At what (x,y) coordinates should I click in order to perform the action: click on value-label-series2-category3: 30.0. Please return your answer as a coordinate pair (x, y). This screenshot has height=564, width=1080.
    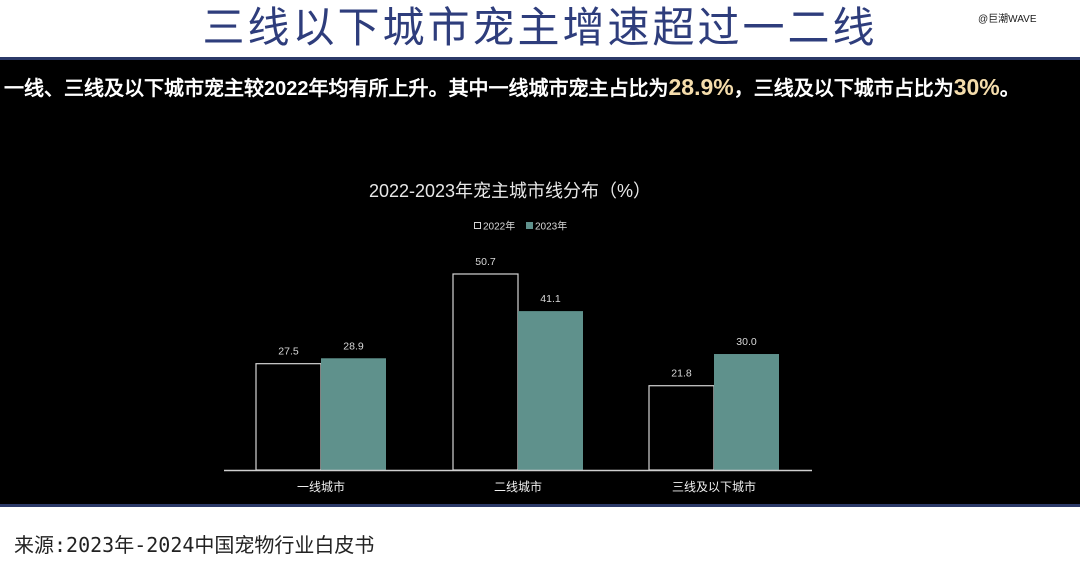
    Looking at the image, I should click on (746, 342).